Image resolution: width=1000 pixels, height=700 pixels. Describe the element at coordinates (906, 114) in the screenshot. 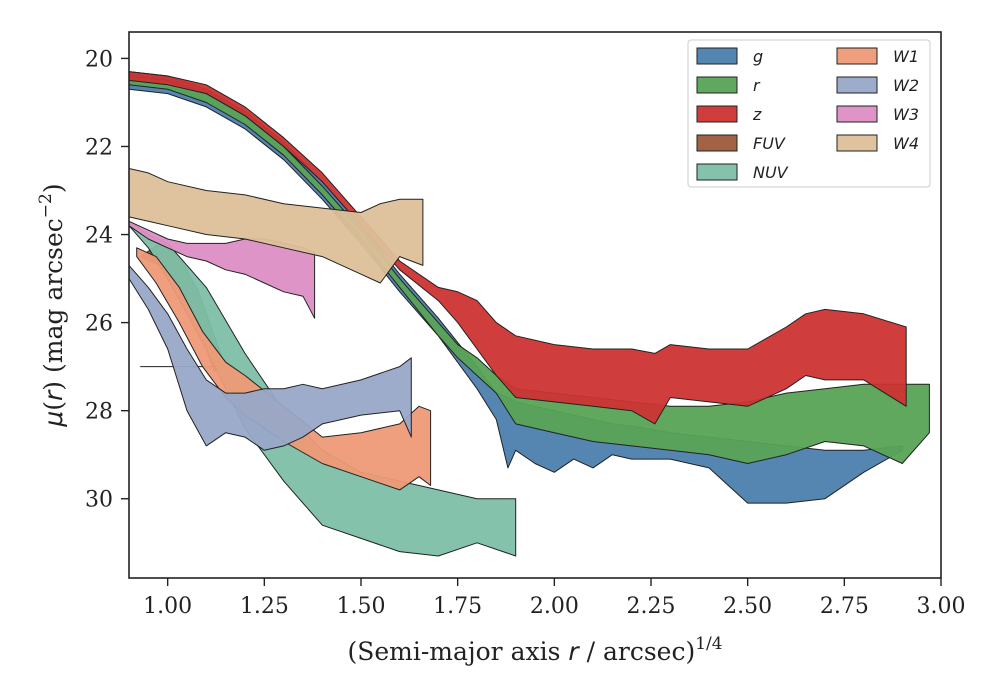

I see `legend-label-w3: W3` at that location.